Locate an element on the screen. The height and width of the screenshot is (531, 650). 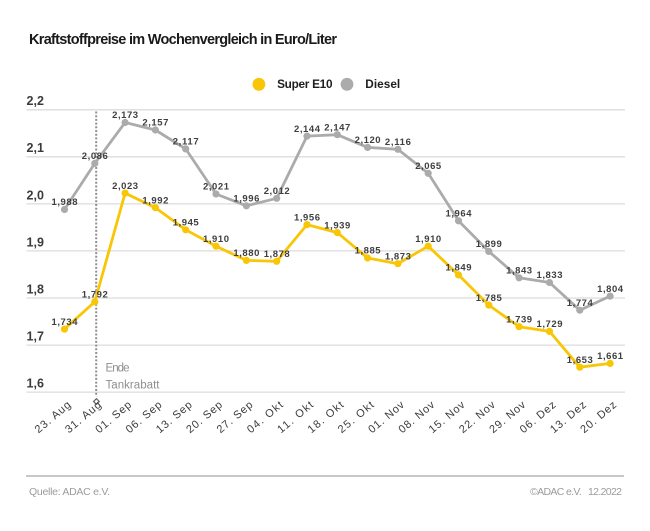
svg-text: 1,8 is located at coordinates (35, 289).